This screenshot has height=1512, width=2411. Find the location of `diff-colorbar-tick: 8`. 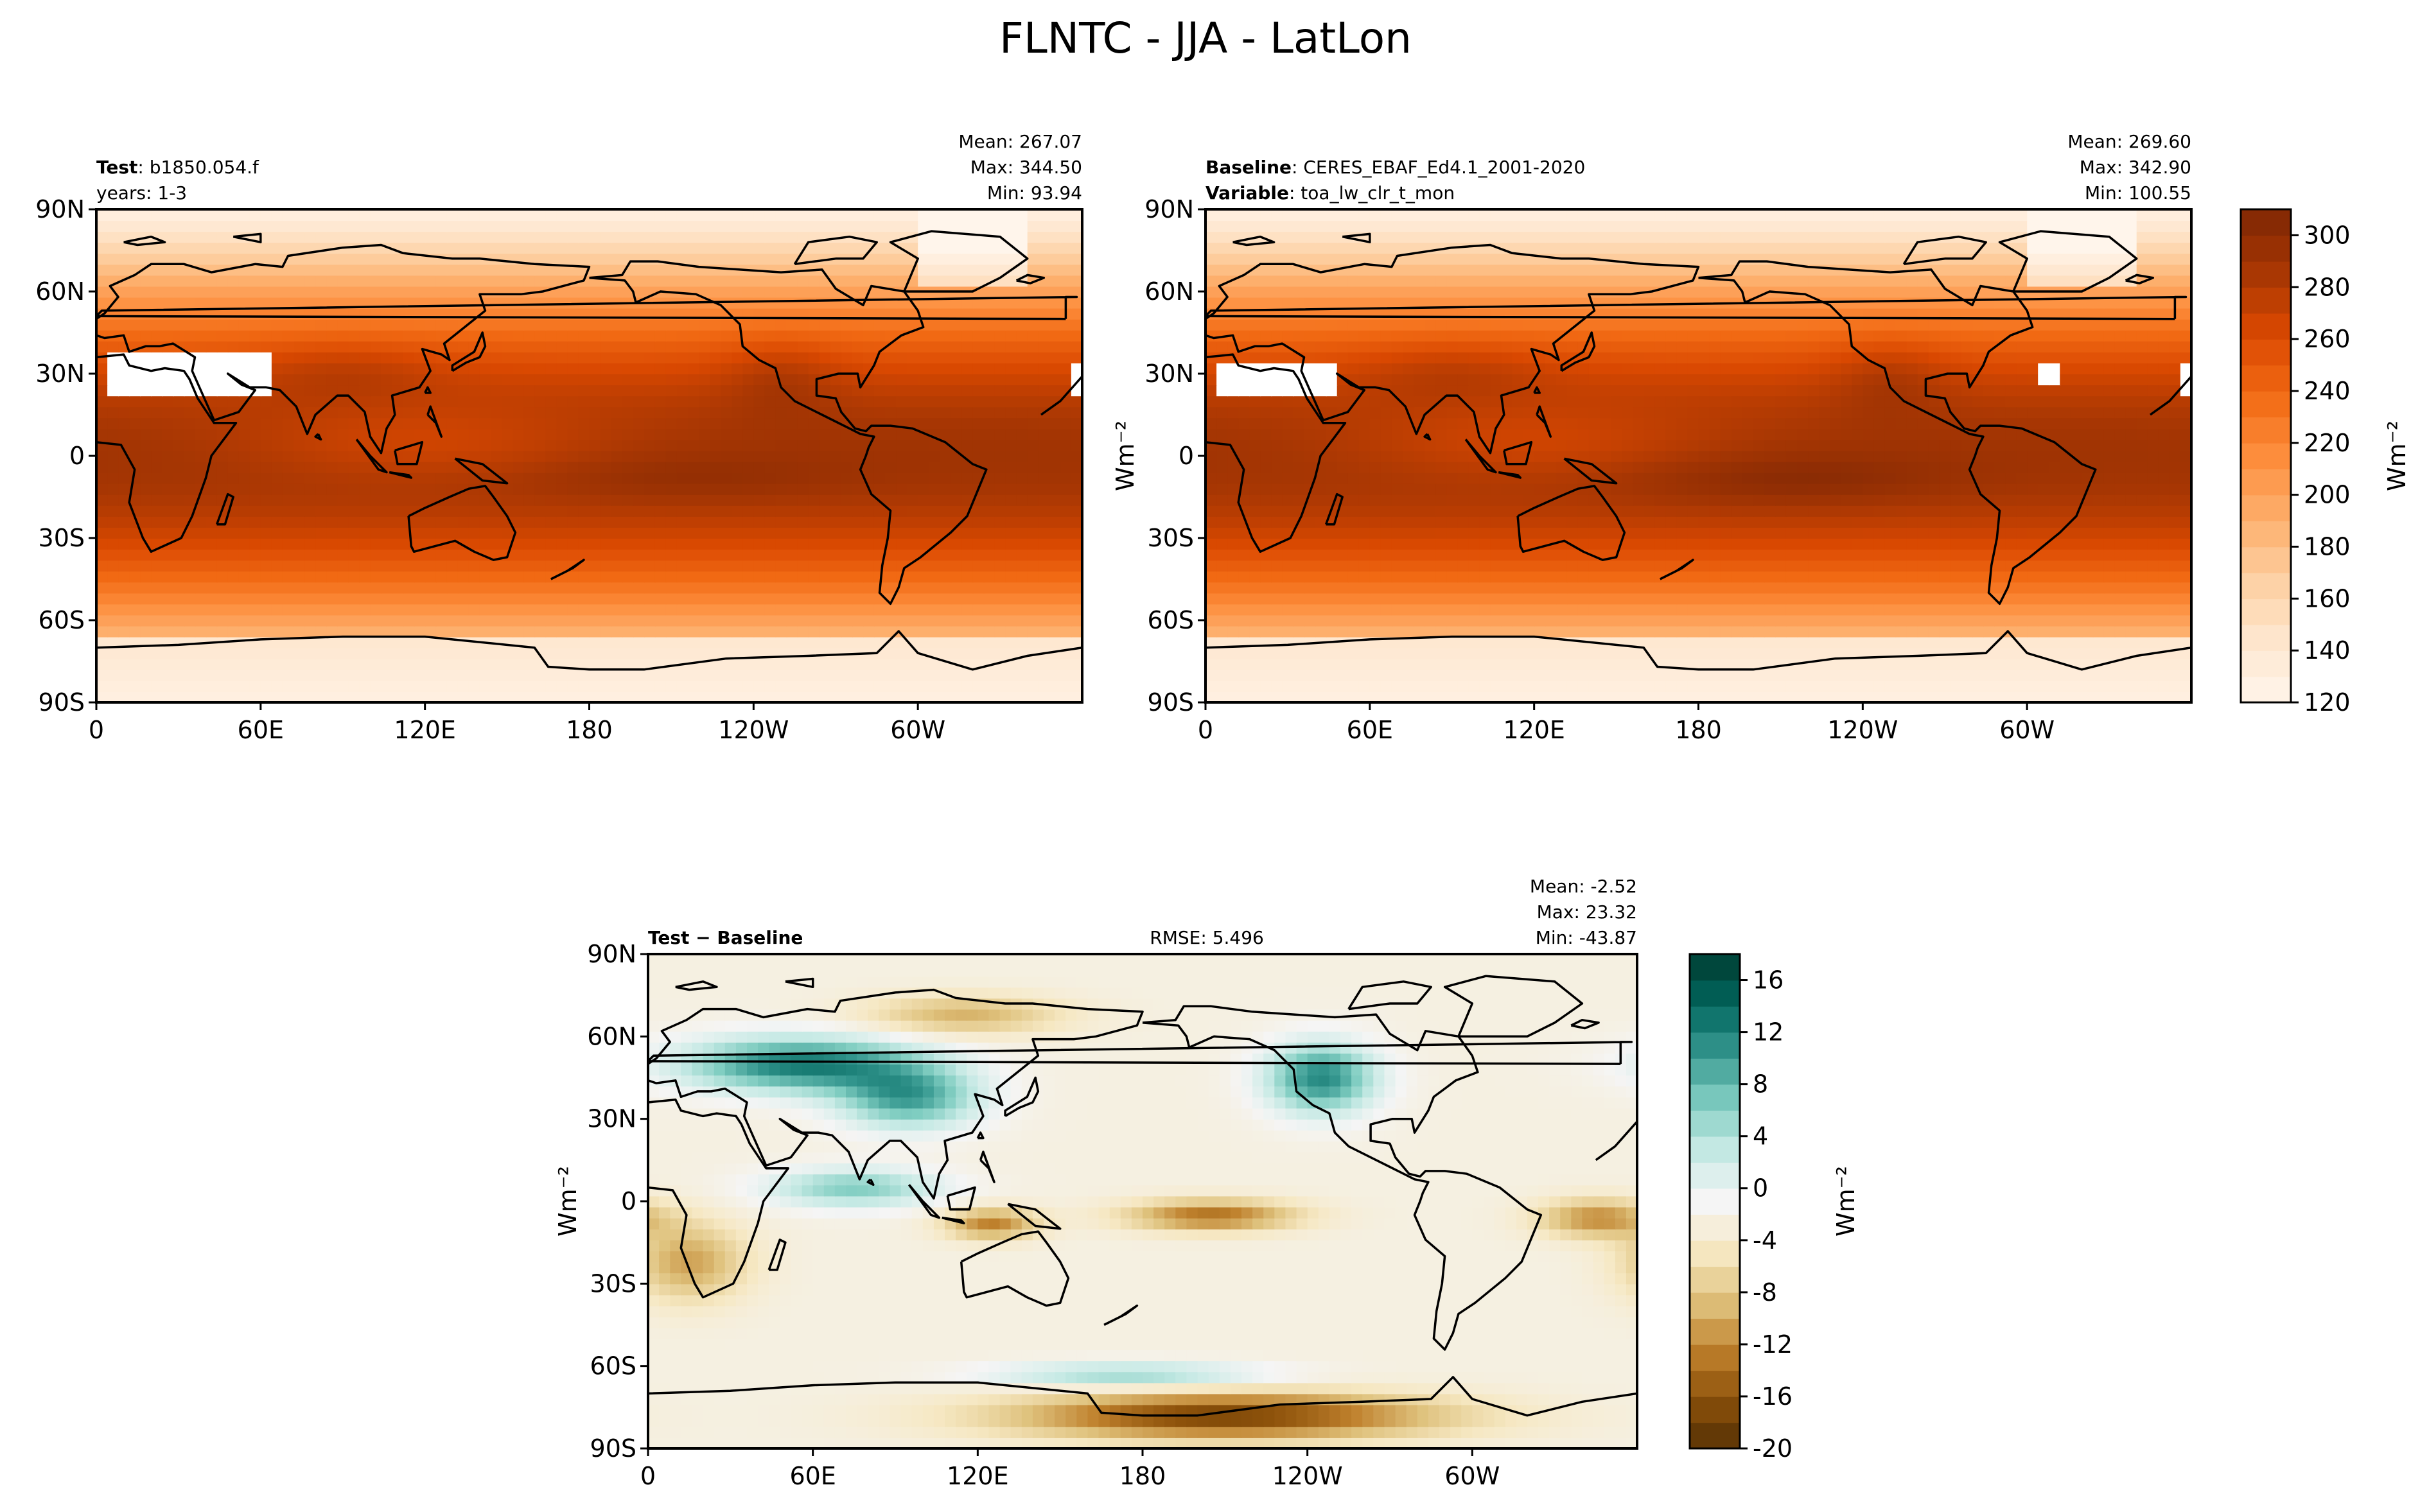

diff-colorbar-tick: 8 is located at coordinates (1760, 1084).